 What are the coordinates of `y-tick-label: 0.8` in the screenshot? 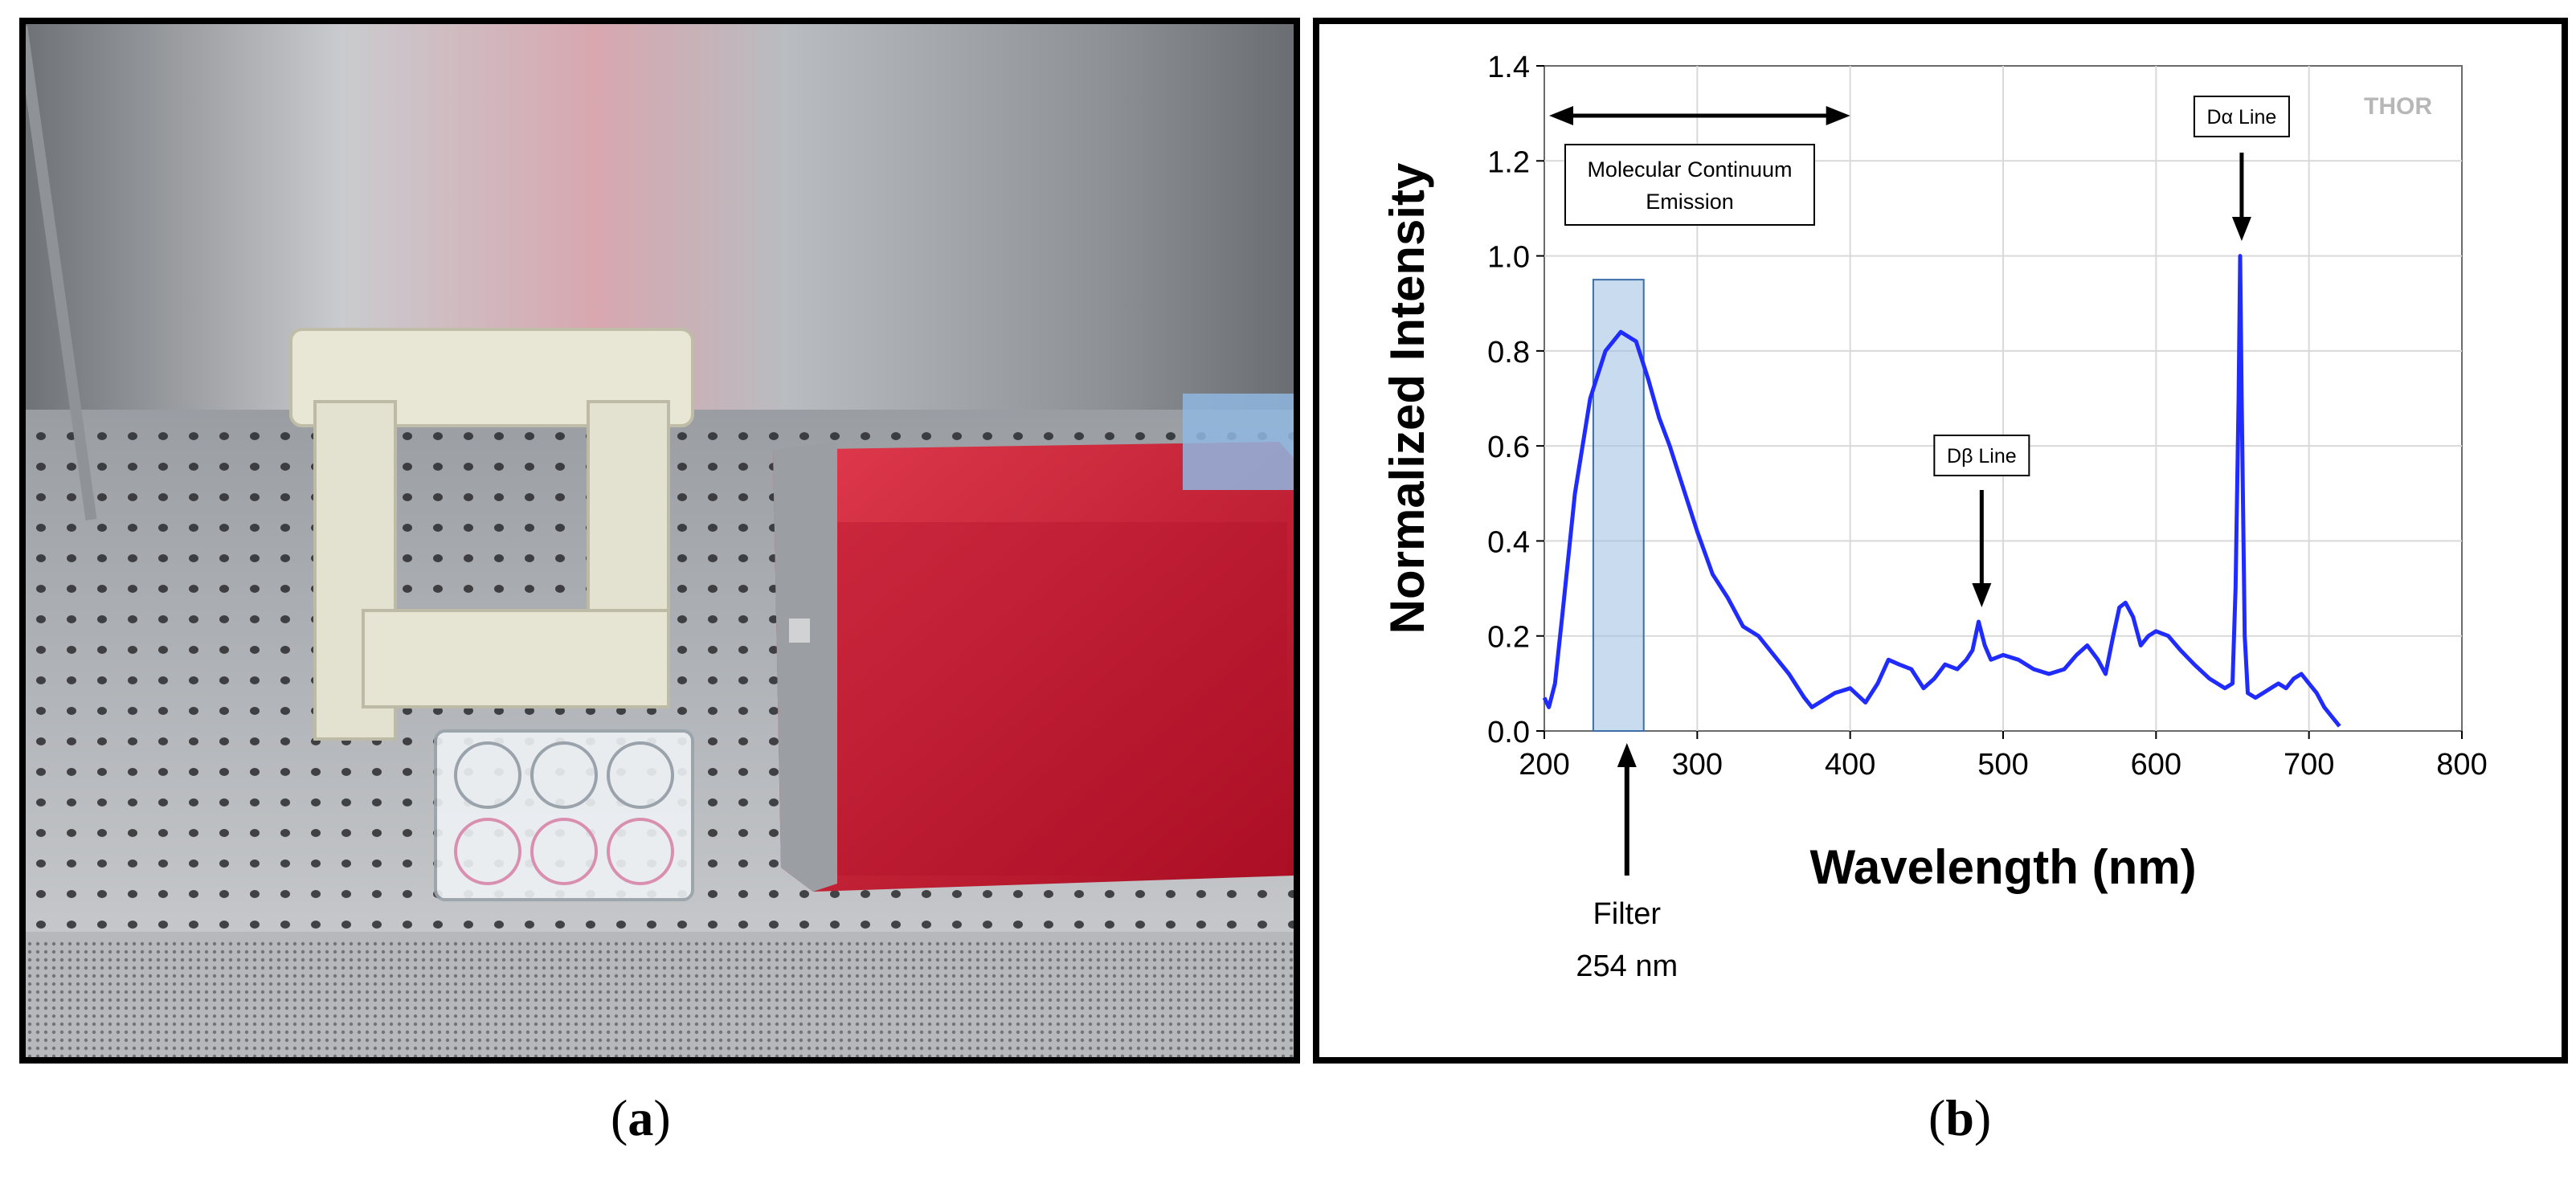 It's located at (1508, 353).